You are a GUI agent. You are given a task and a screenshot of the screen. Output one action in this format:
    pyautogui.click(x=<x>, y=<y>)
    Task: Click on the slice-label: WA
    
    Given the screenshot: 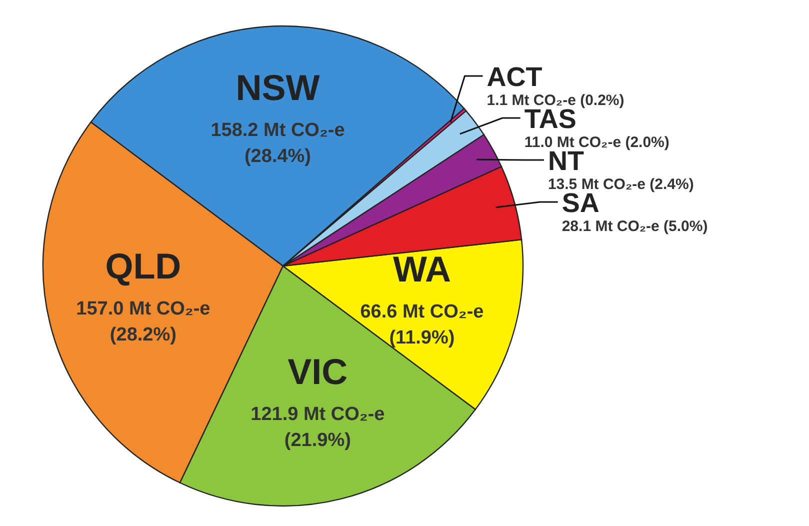 What is the action you would take?
    pyautogui.click(x=421, y=269)
    